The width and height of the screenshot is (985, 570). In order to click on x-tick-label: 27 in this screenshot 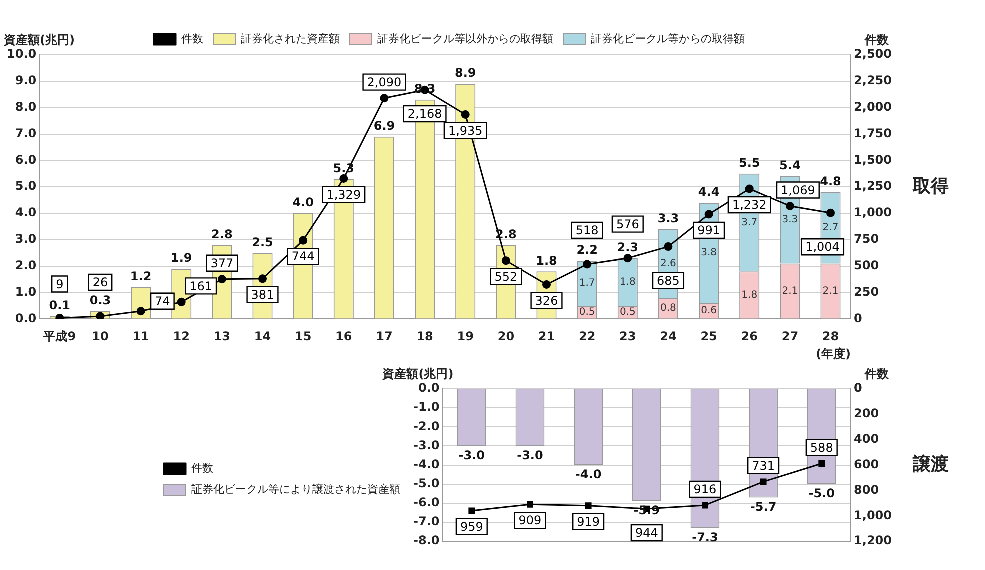, I will do `click(790, 337)`.